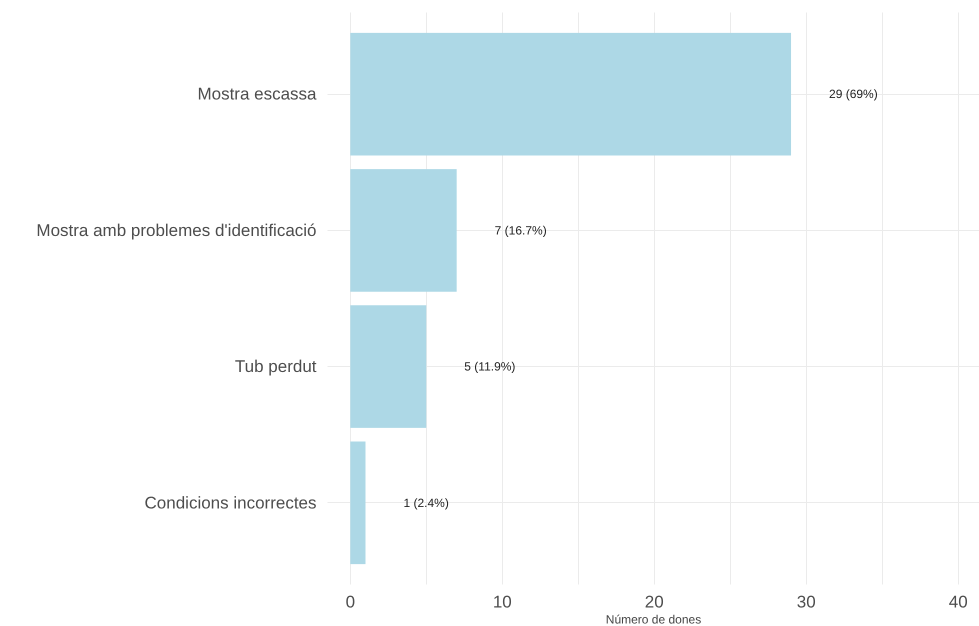 Image resolution: width=979 pixels, height=626 pixels. I want to click on x-tick-label: 40, so click(958, 602).